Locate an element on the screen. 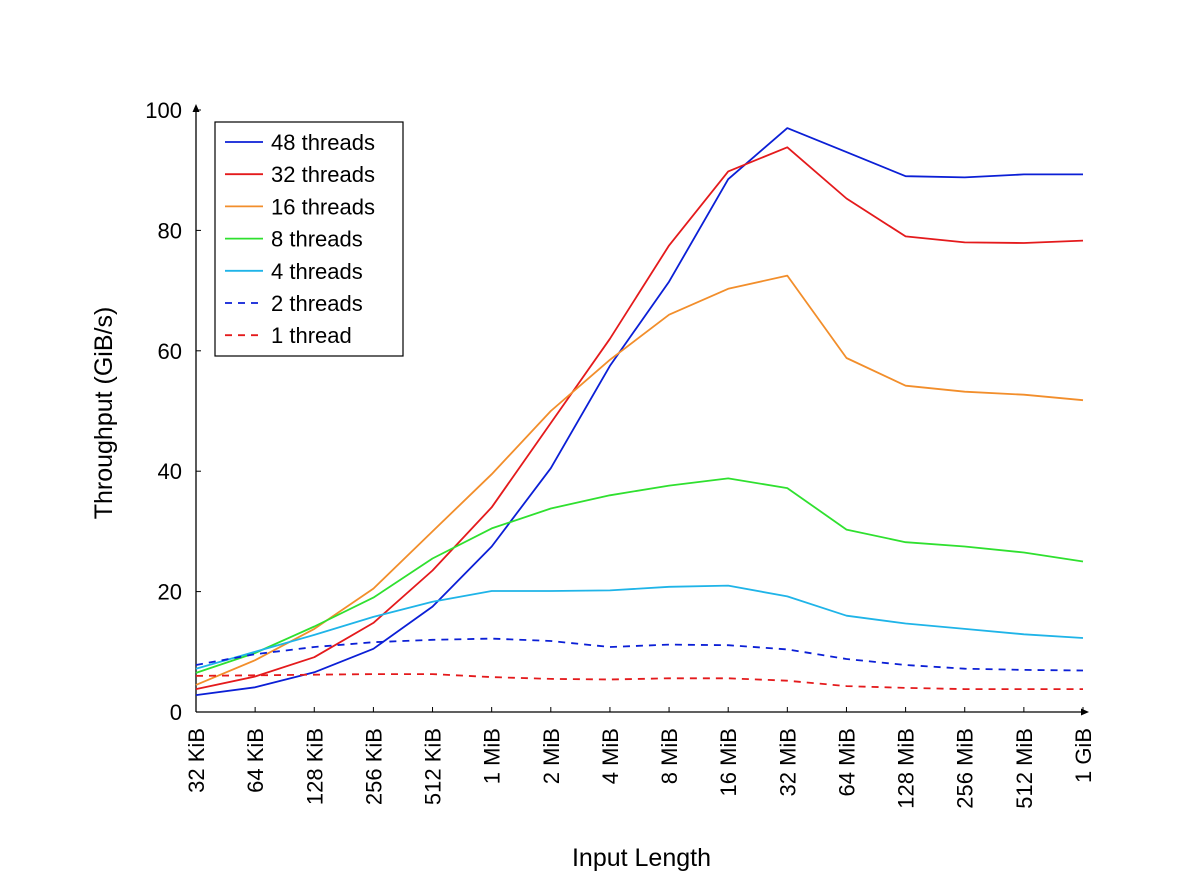 Image resolution: width=1200 pixels, height=887 pixels. x-tick-label: 32 KiB is located at coordinates (196, 760).